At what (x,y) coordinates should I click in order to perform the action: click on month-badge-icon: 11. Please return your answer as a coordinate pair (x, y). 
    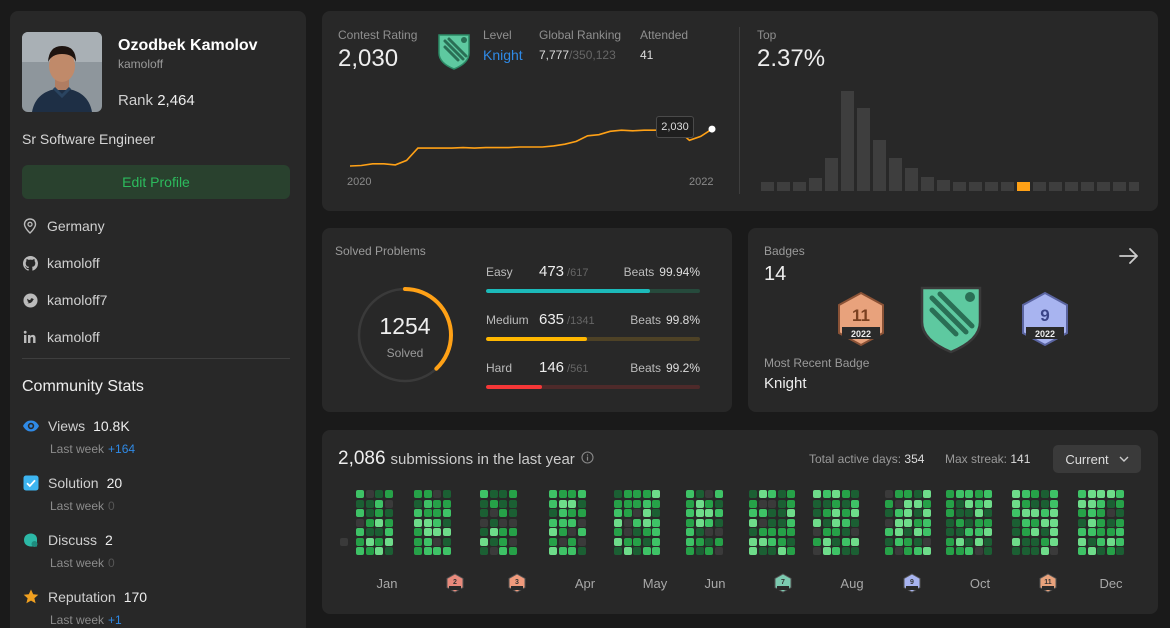
    Looking at the image, I should click on (1048, 585).